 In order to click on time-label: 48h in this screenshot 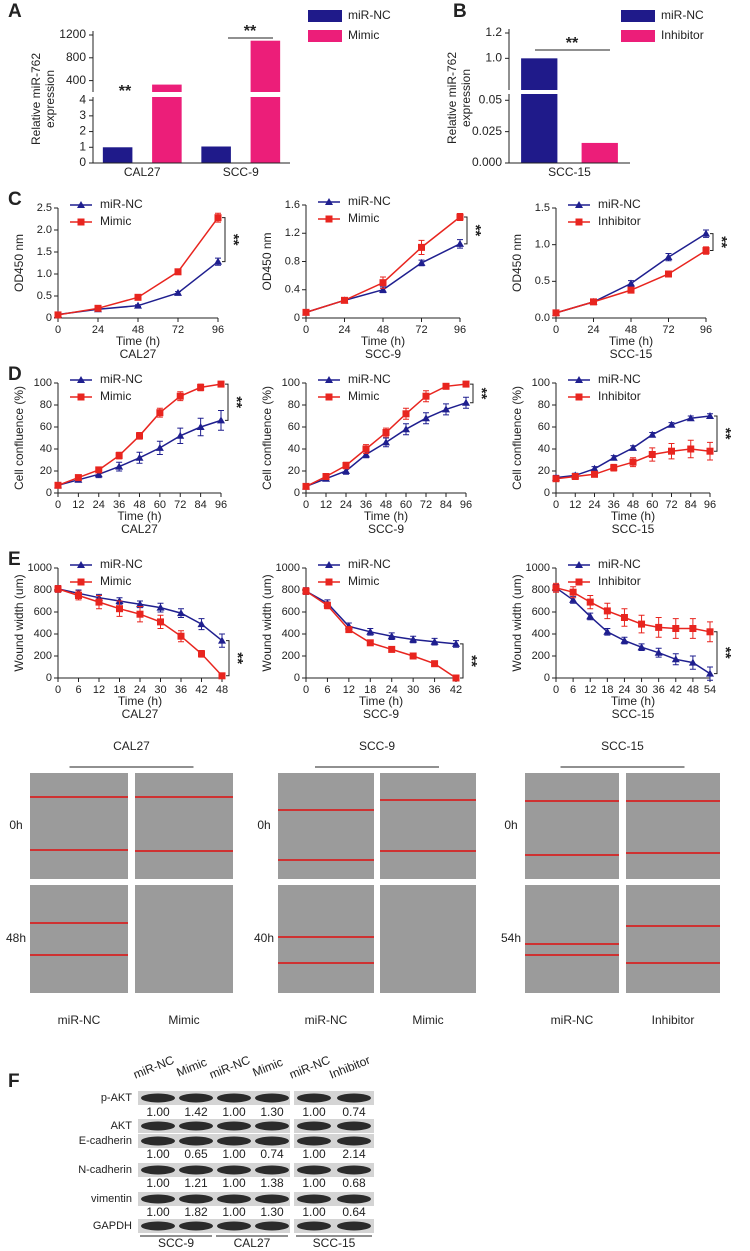, I will do `click(16, 938)`.